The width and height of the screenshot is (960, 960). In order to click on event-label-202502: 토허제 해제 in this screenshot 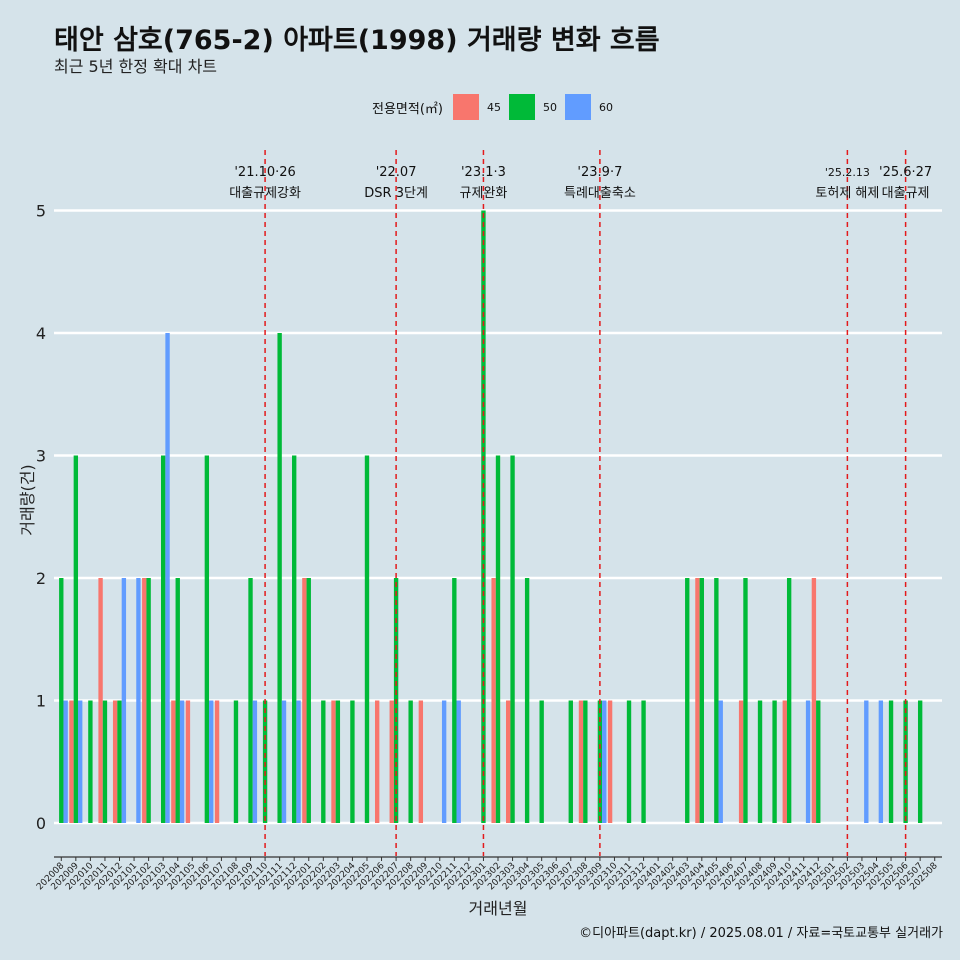, I will do `click(847, 193)`.